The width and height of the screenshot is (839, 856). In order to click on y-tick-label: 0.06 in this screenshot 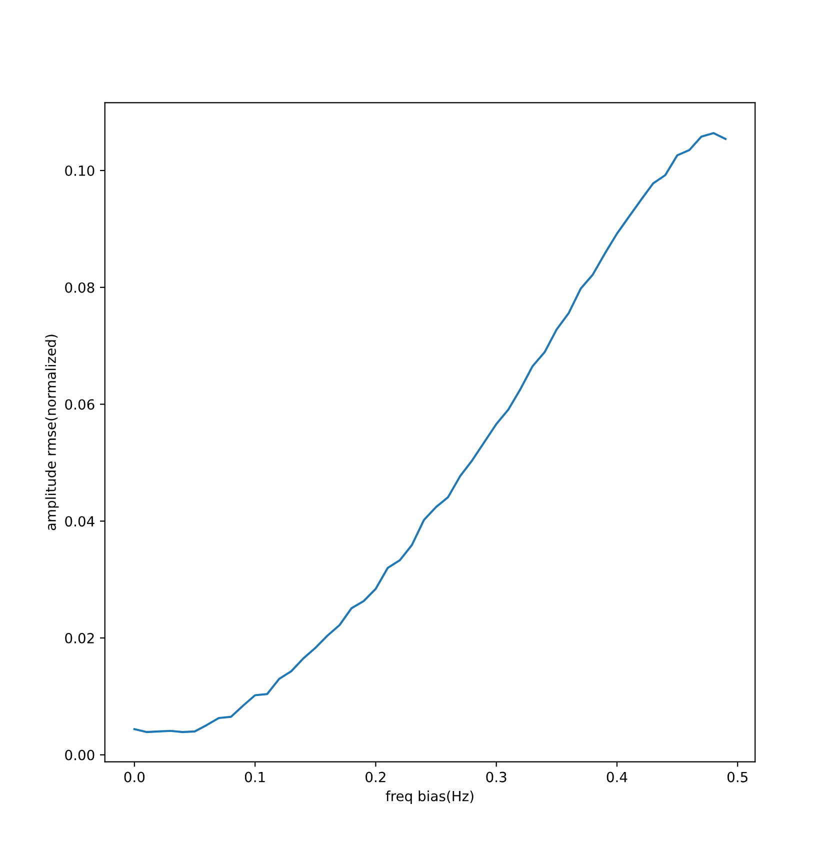, I will do `click(79, 404)`.